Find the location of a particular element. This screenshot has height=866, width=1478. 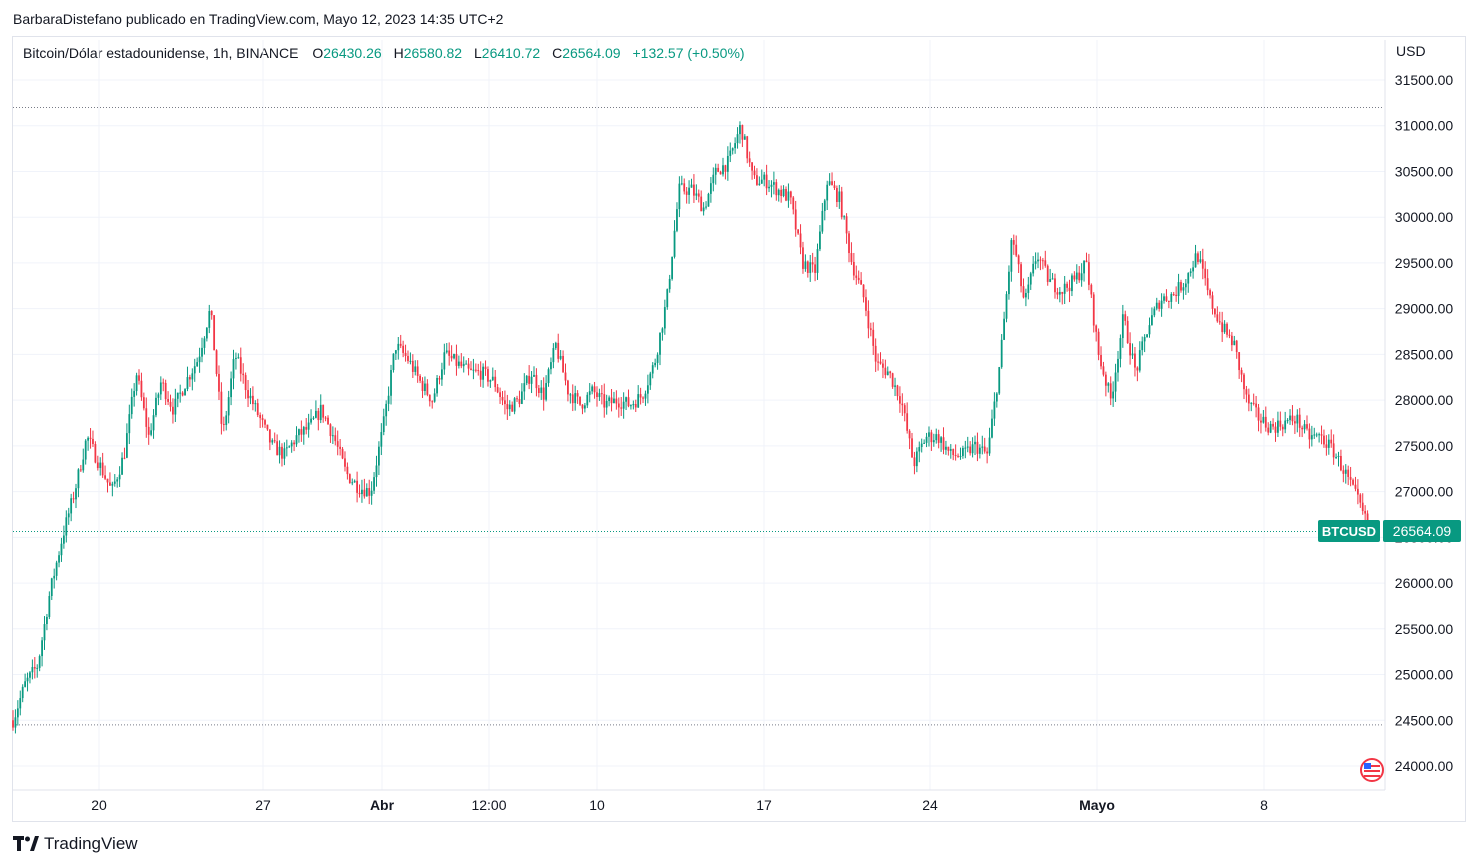

currency-label: USD is located at coordinates (1411, 51).